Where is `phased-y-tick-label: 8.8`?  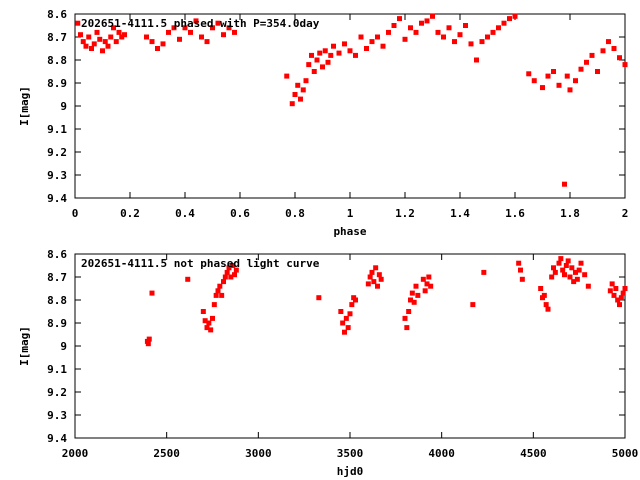 phased-y-tick-label: 8.8 is located at coordinates (57, 60).